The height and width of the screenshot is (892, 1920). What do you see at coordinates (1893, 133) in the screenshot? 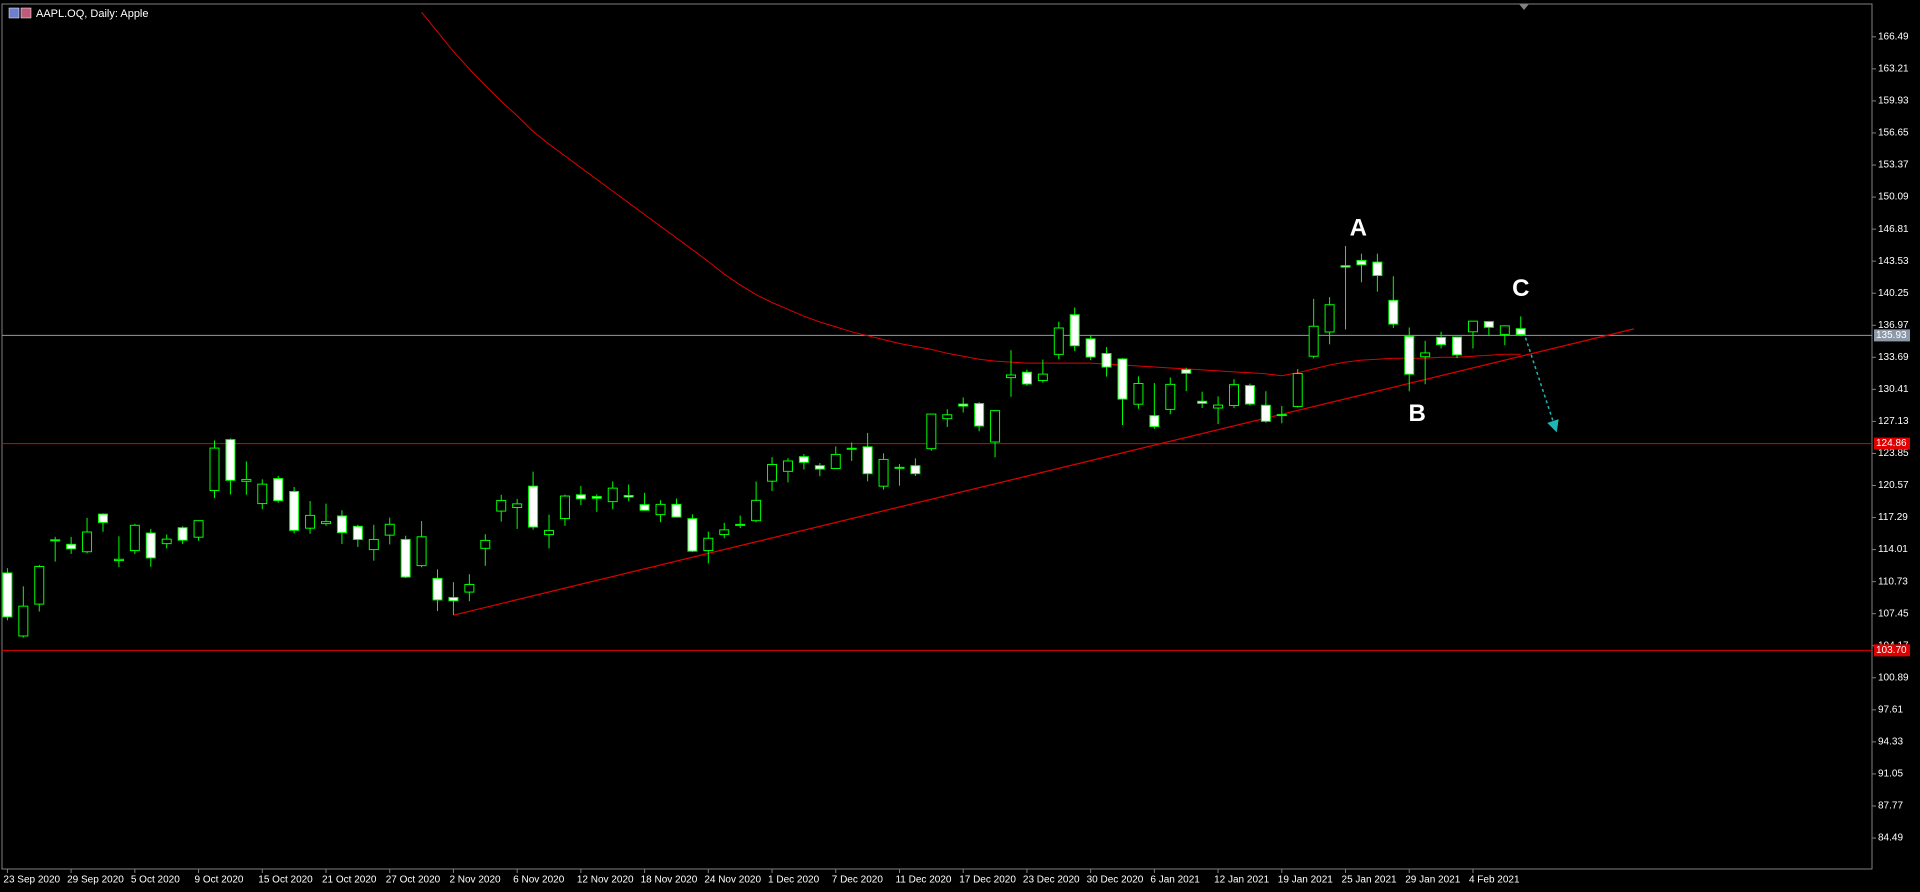
I see `y-tick-label: 156.65` at bounding box center [1893, 133].